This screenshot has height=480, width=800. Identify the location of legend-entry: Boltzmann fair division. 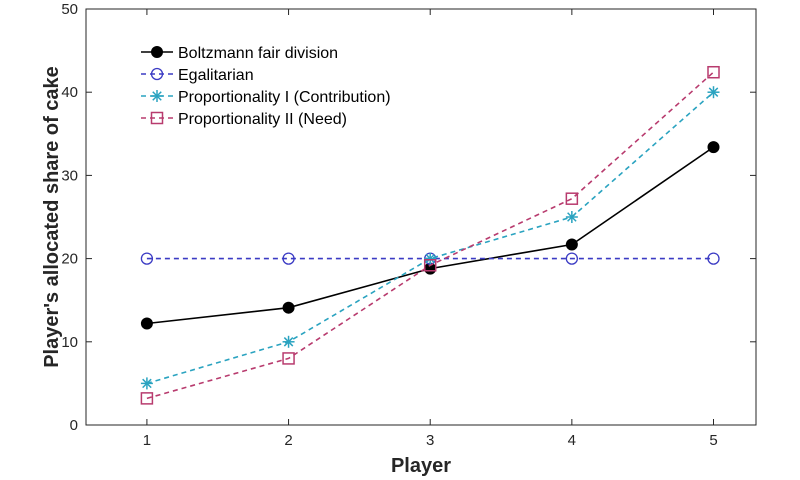
(239, 53).